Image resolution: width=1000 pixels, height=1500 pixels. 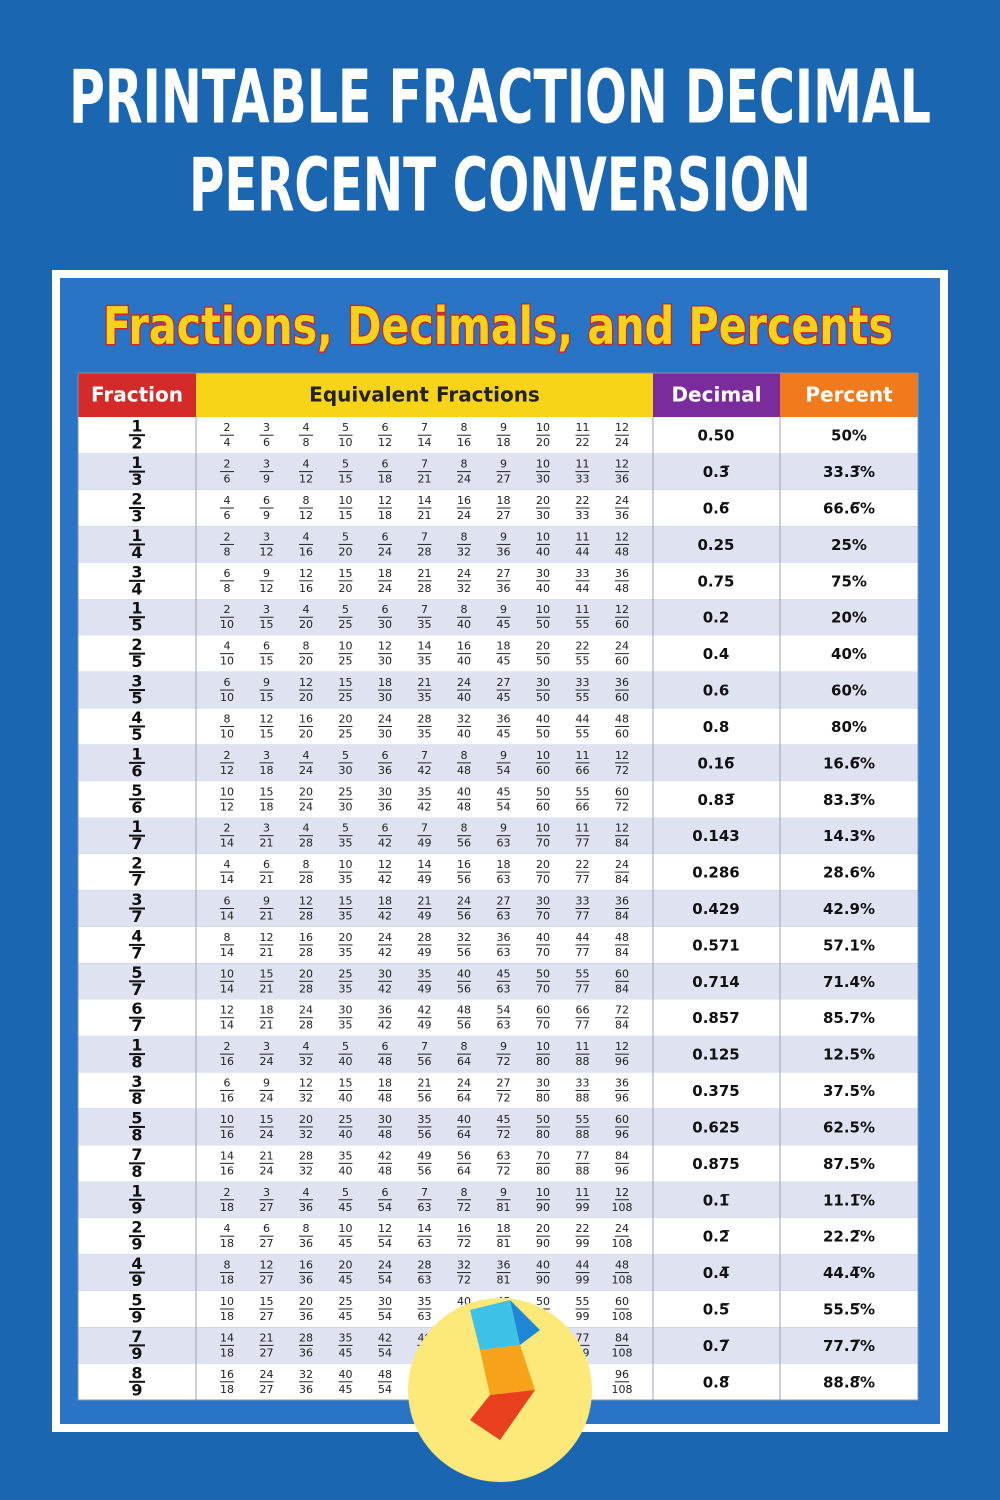 What do you see at coordinates (715, 1055) in the screenshot?
I see `decimal: 0.125` at bounding box center [715, 1055].